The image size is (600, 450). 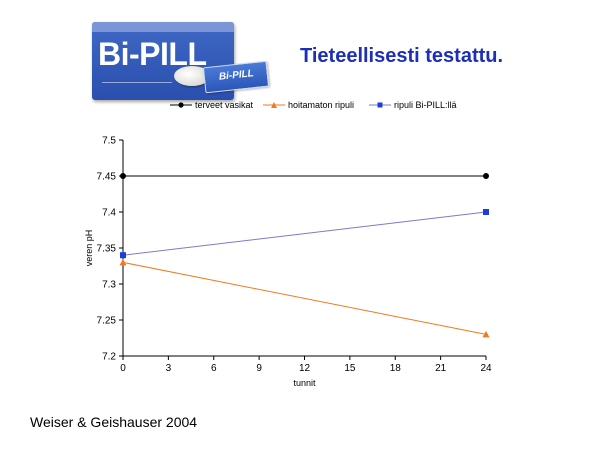 I want to click on legend-label-bipill: ripuli Bi-PILL:llä, so click(x=425, y=105).